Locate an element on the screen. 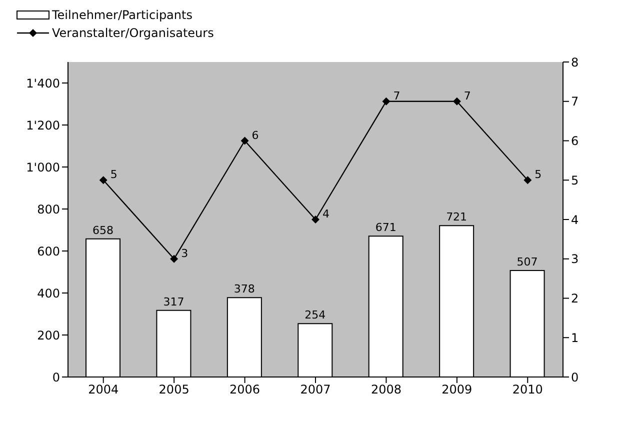 This screenshot has height=436, width=619. y2-tick-label: 7 is located at coordinates (575, 101).